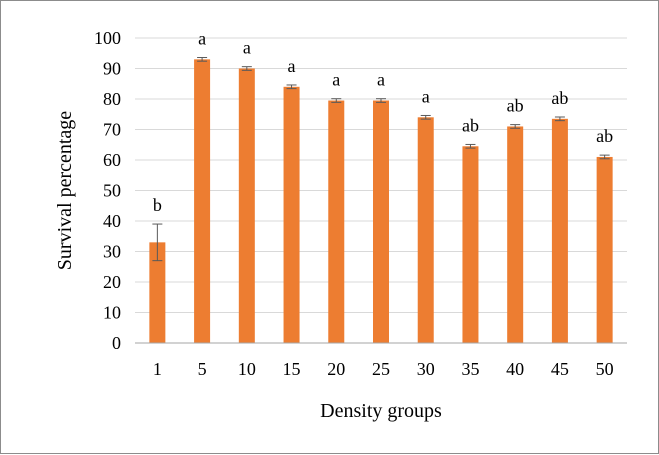 The width and height of the screenshot is (659, 455). What do you see at coordinates (112, 282) in the screenshot?
I see `y-tick-label: 20` at bounding box center [112, 282].